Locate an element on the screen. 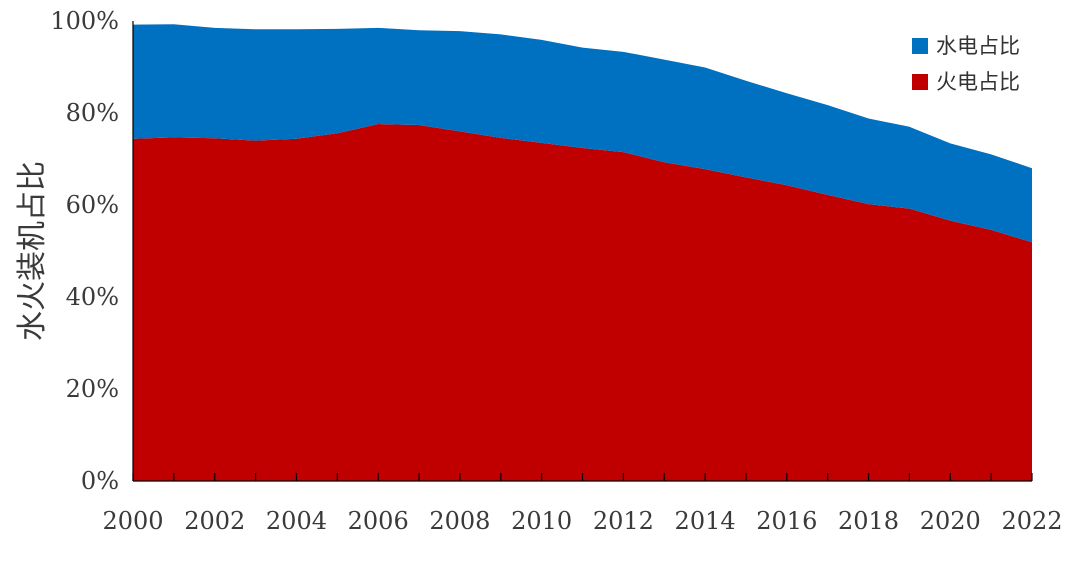  legend-item: 火电占比 is located at coordinates (966, 82).